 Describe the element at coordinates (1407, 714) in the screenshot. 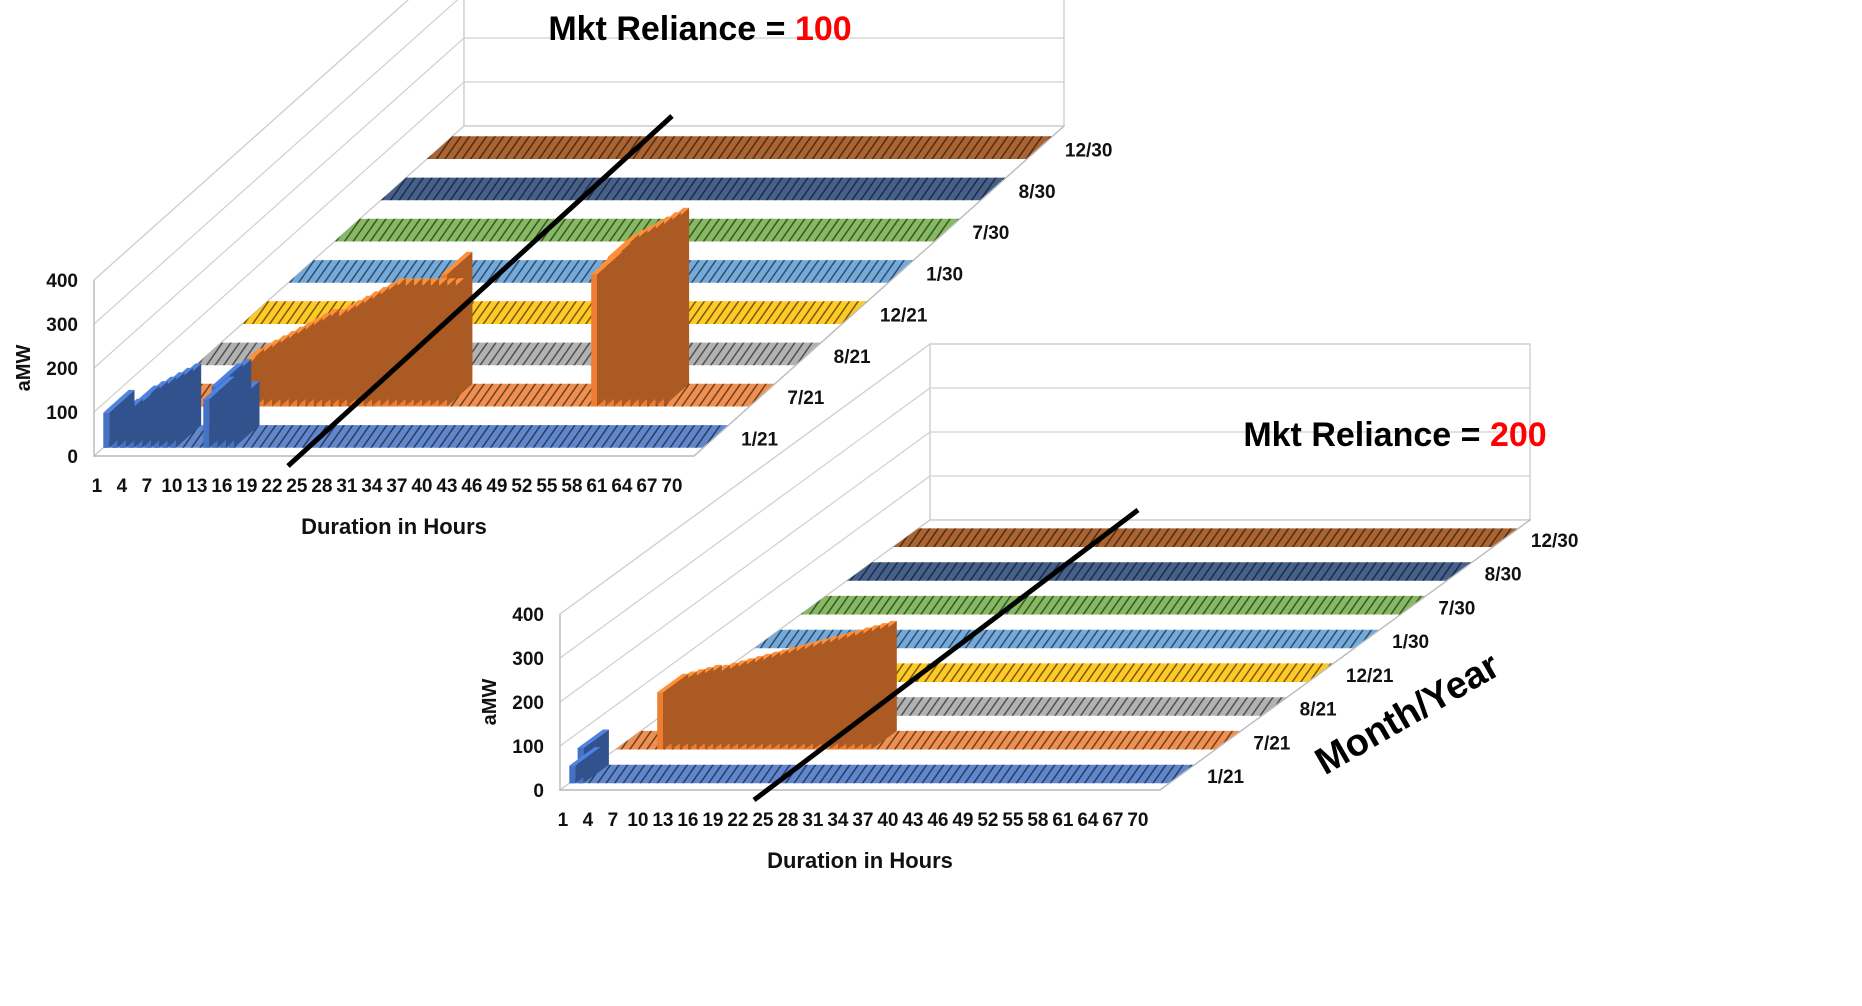

I see `depth-axis-label: Month/Year` at that location.